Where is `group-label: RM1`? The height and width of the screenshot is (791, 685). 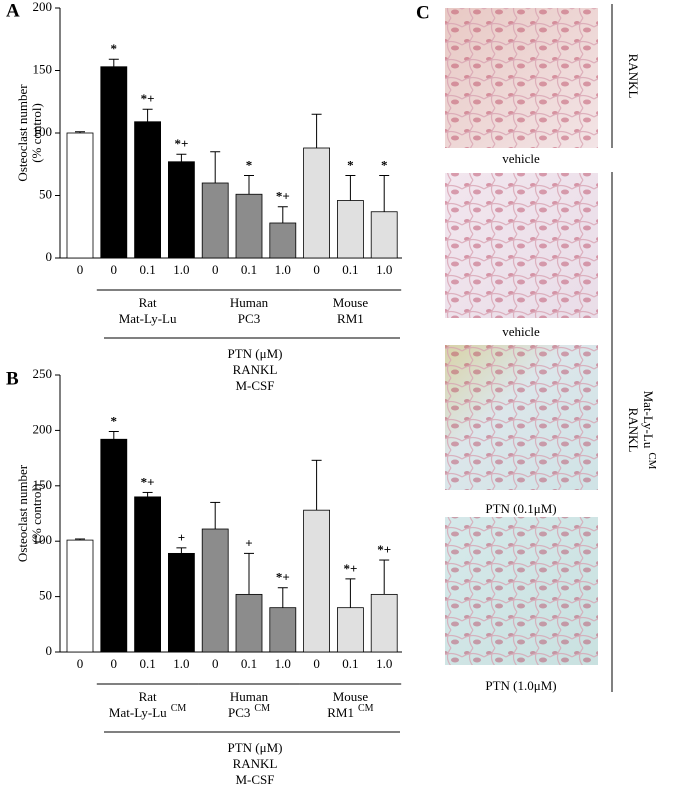
group-label: RM1 is located at coordinates (350, 318).